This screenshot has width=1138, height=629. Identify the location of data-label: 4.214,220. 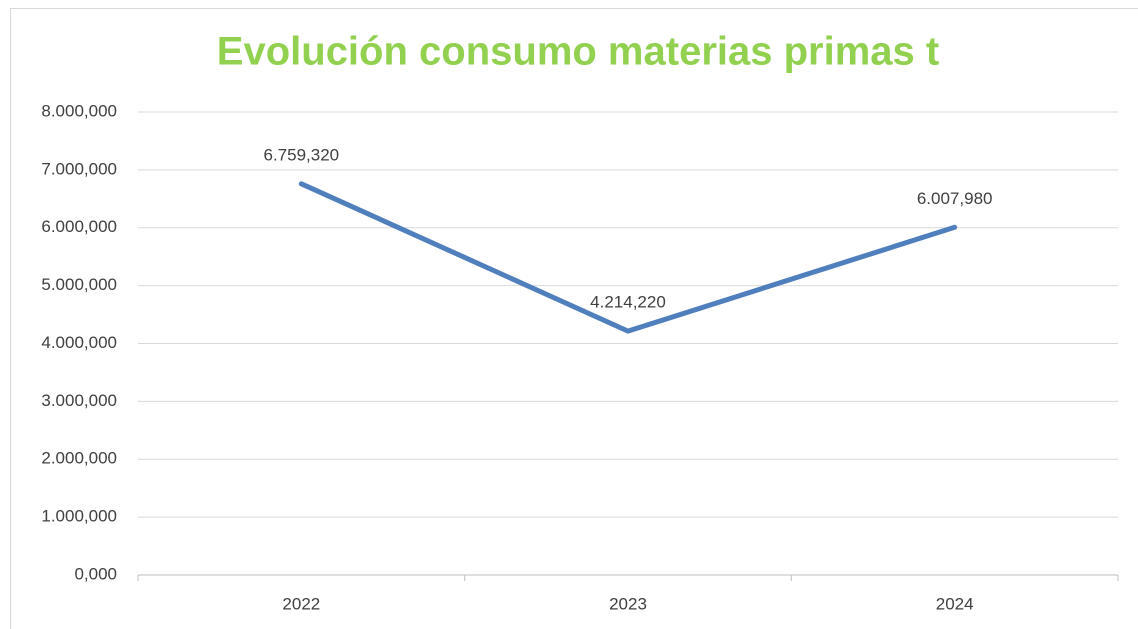
(628, 302).